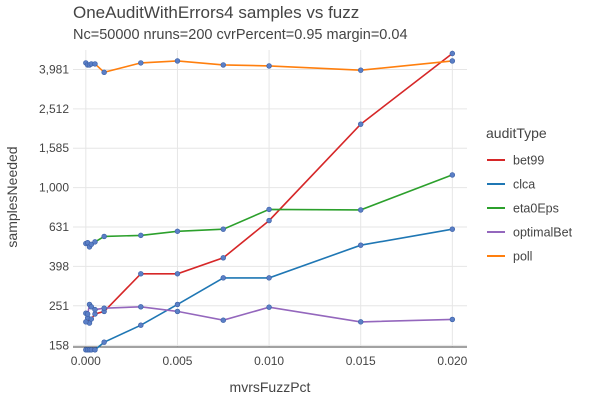  I want to click on legend-label: optimalBet, so click(543, 233).